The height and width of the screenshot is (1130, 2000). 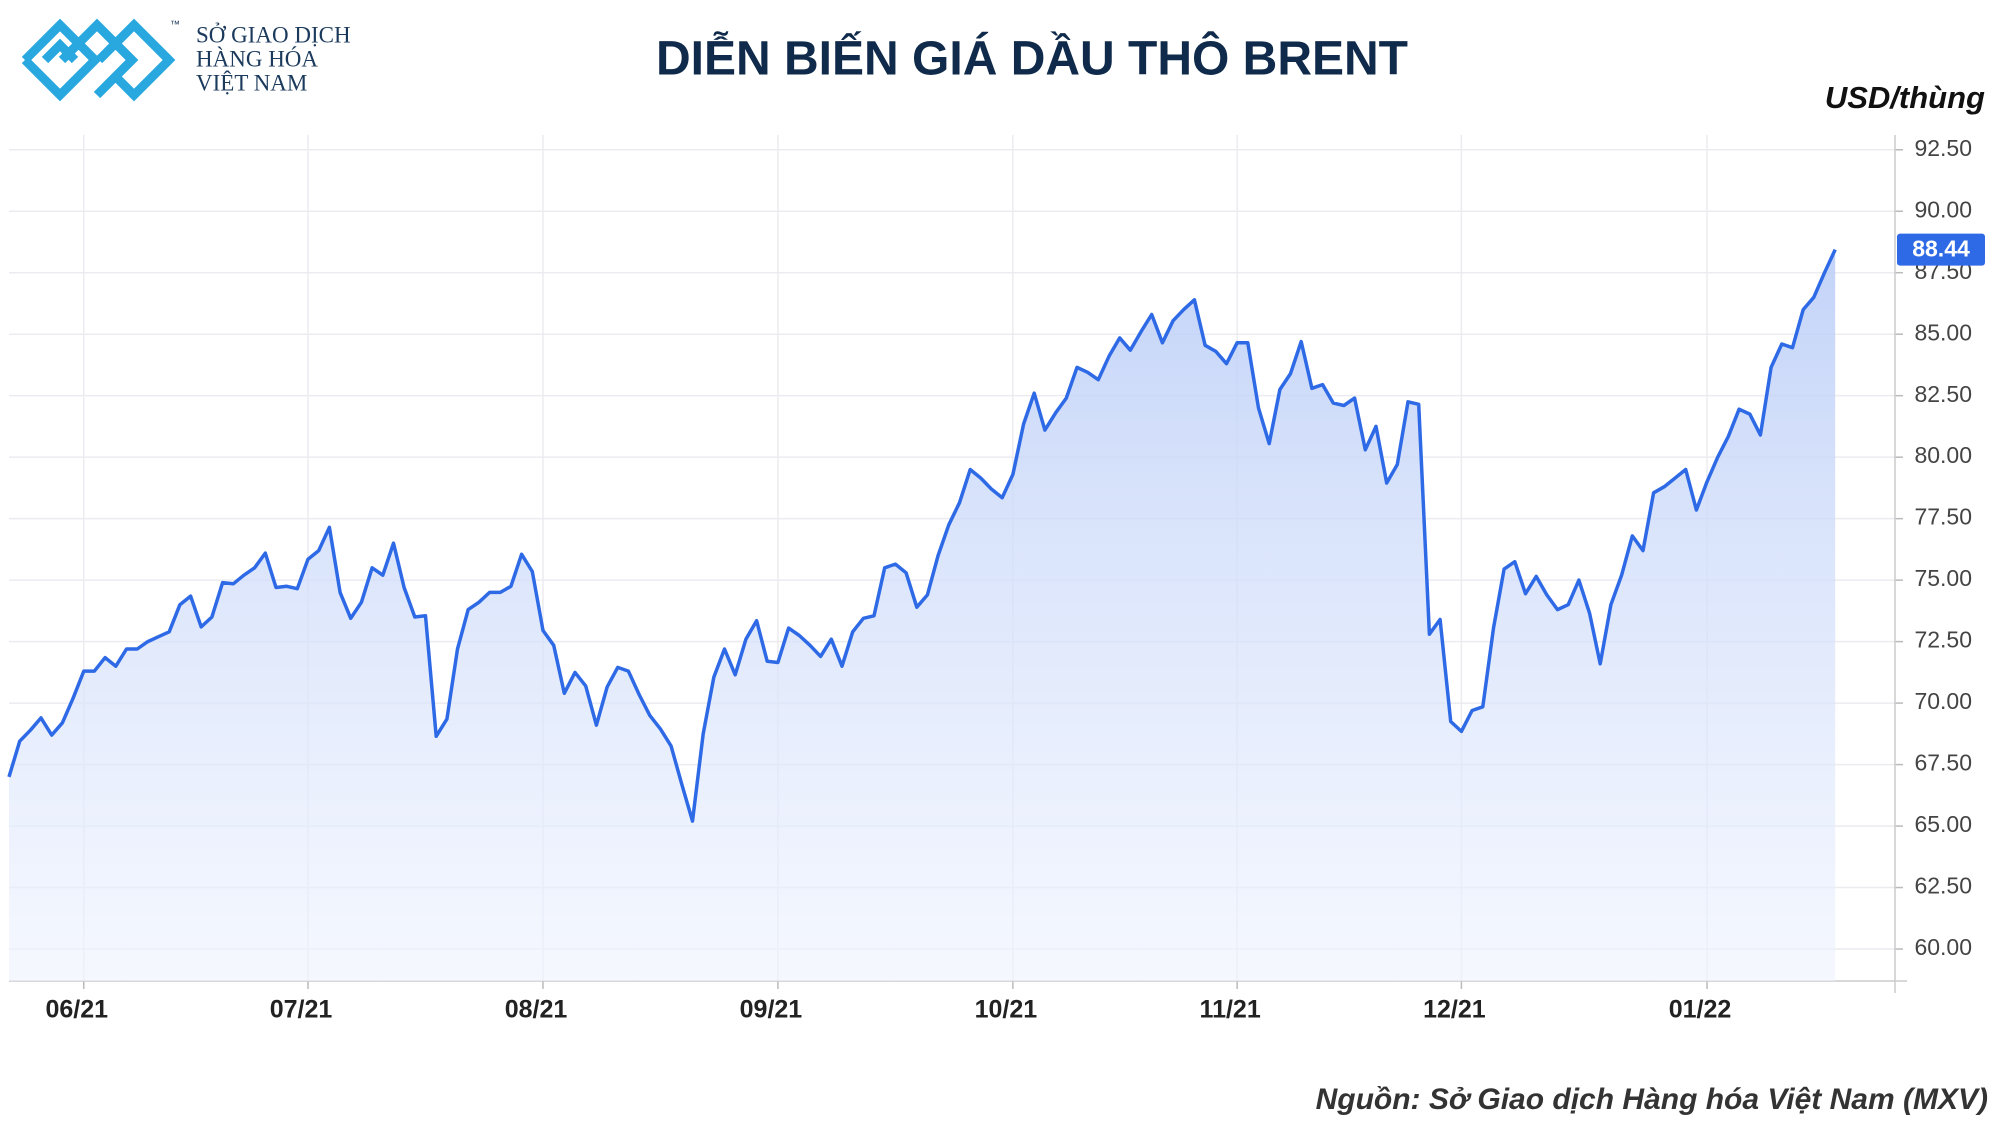 I want to click on y-tick-label: 80.00, so click(x=1943, y=455).